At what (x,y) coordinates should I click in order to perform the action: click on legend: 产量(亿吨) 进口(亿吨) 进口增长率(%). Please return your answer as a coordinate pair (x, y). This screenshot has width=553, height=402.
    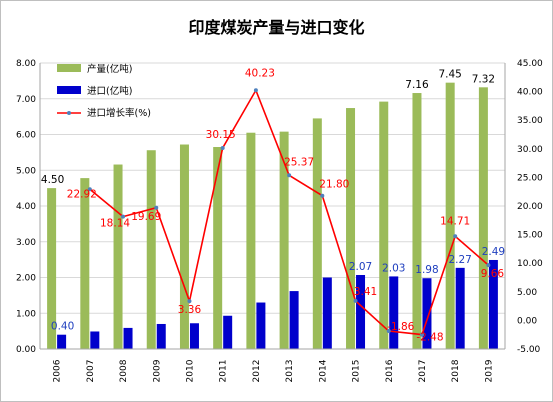
    Looking at the image, I should click on (104, 91).